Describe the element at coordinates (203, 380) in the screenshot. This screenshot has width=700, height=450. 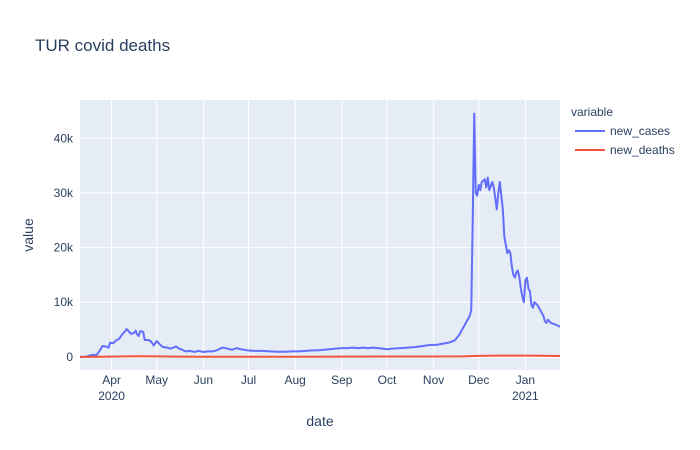
I see `x-tick-label: Jun` at that location.